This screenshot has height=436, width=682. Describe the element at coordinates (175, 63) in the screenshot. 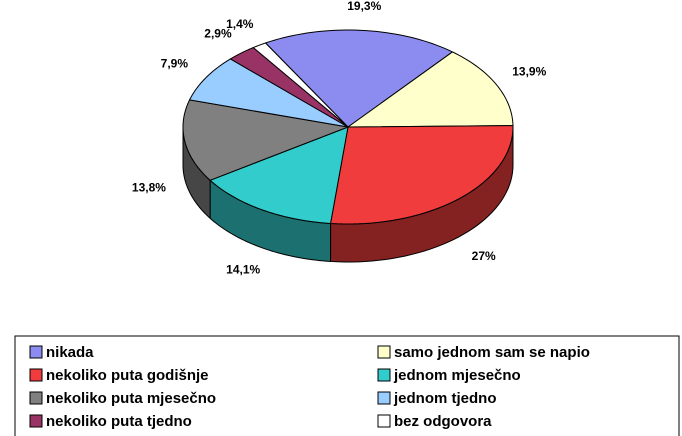

I see `data-label: 7,9%` at that location.